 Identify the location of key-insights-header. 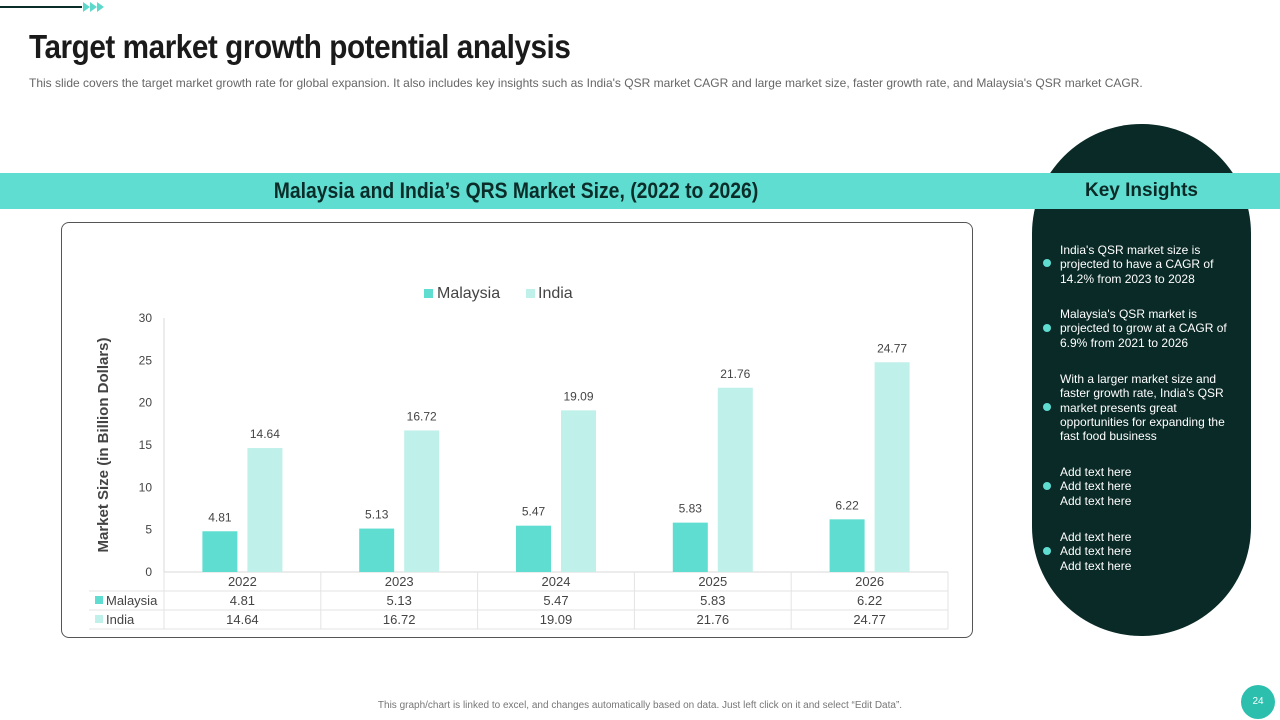
(1141, 191).